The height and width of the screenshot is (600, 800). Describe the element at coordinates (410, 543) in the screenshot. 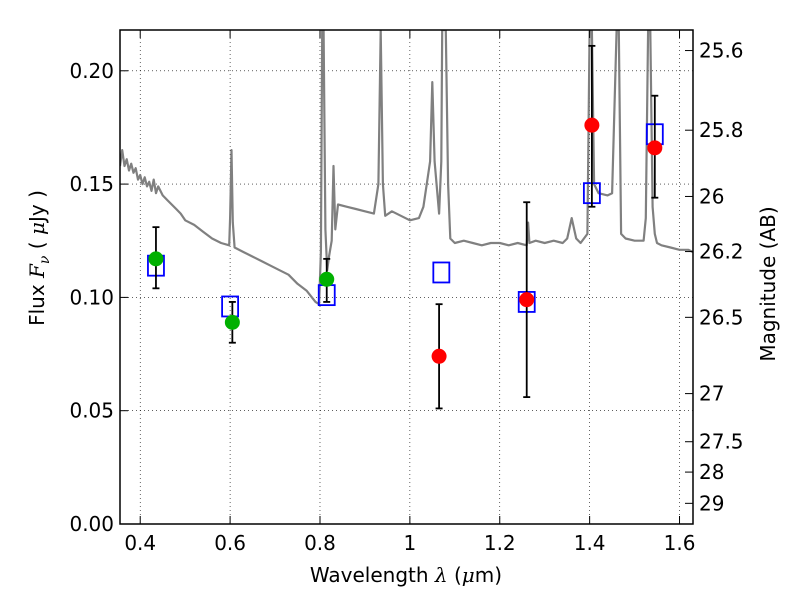

I see `x-tick-label: 1` at that location.